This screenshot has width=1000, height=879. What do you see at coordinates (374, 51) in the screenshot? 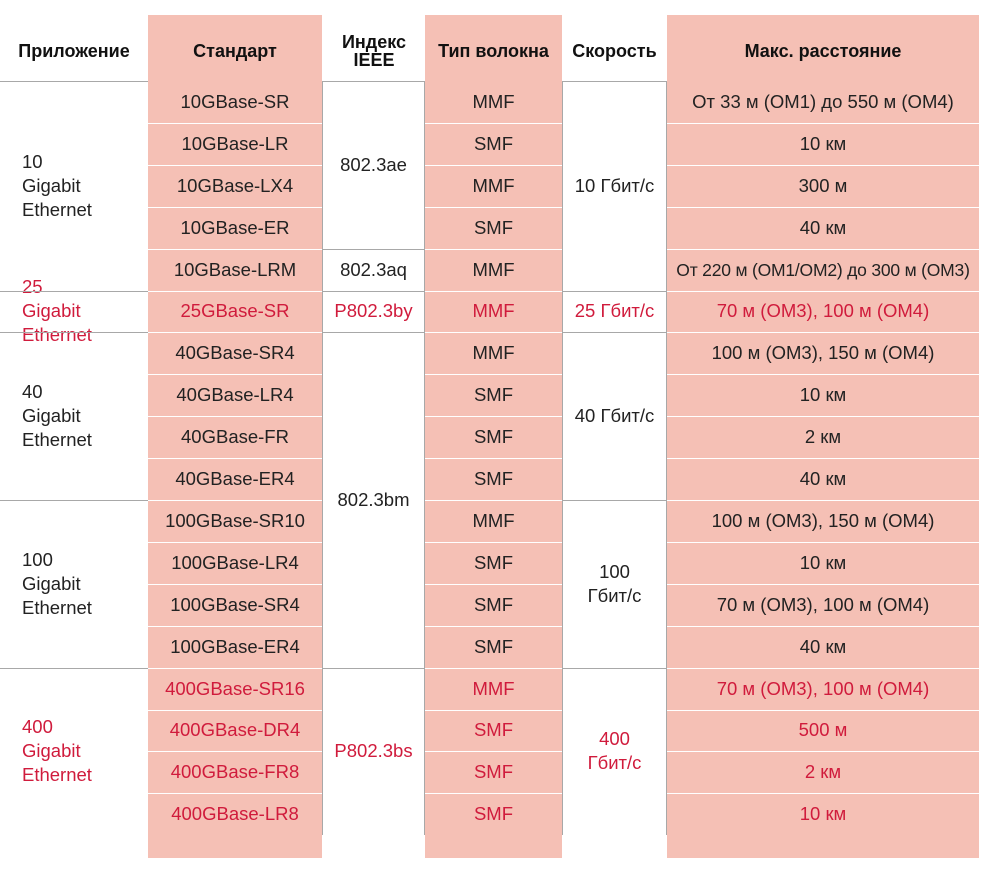
I see `header-ieee: Индекс IEEE` at bounding box center [374, 51].